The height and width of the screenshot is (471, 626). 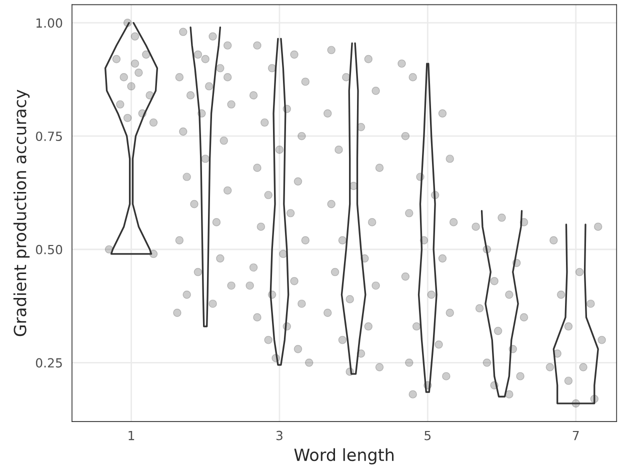 I want to click on x-tick-label: 5, so click(x=427, y=435).